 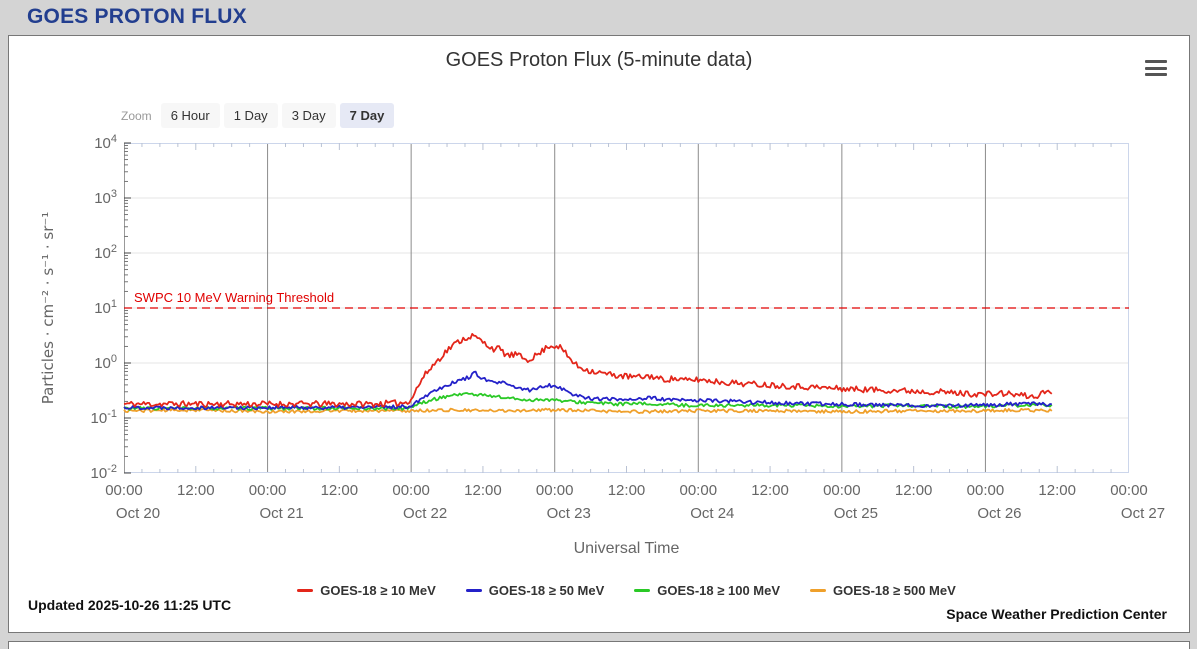 What do you see at coordinates (598, 17) in the screenshot?
I see `page-header: GOES PROTON FLUX` at bounding box center [598, 17].